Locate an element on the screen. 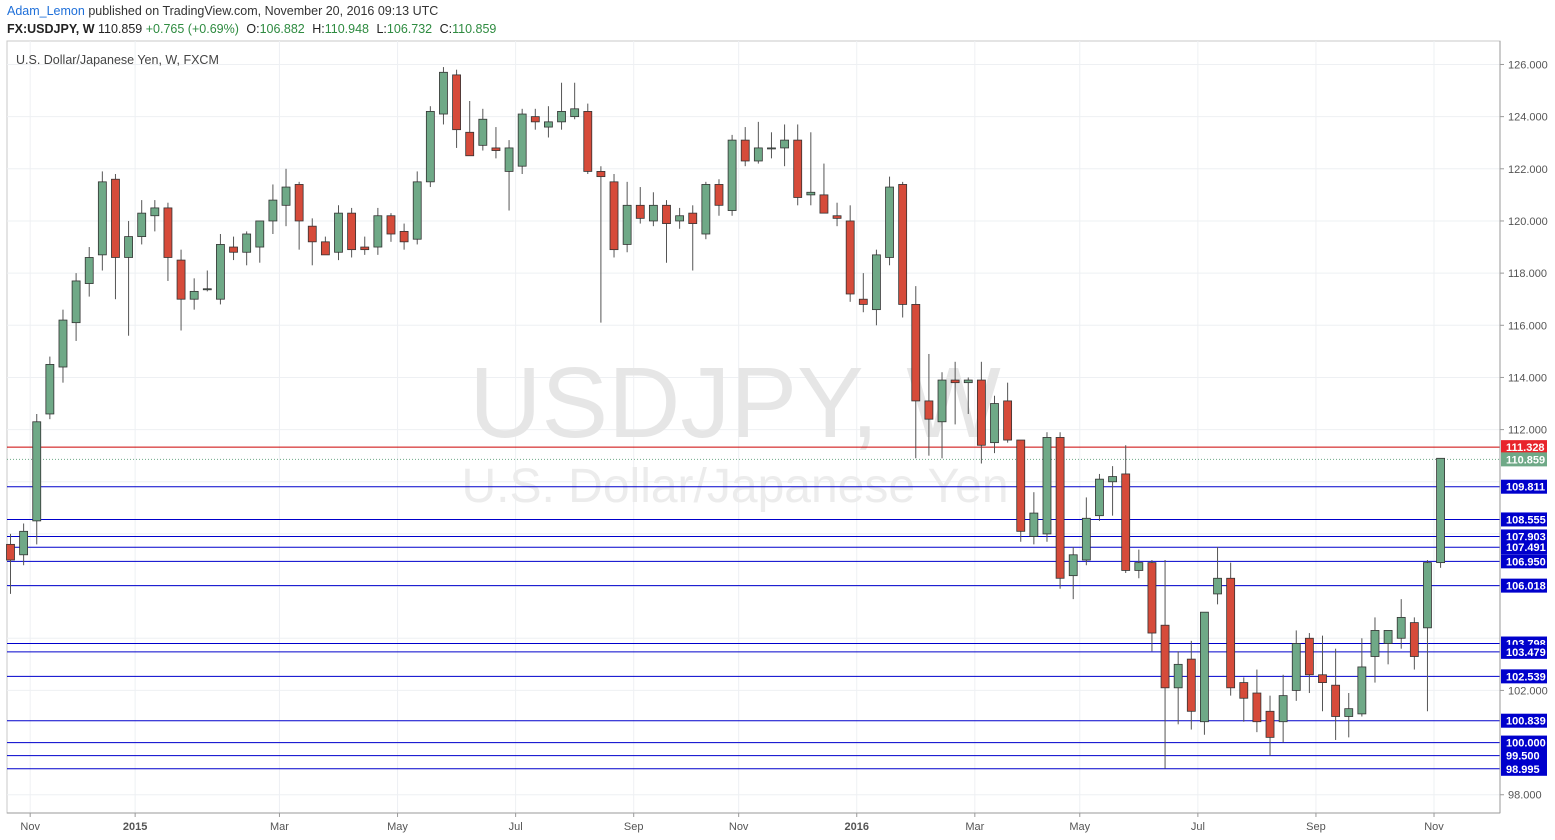  high-value: 110.948 is located at coordinates (346, 29).